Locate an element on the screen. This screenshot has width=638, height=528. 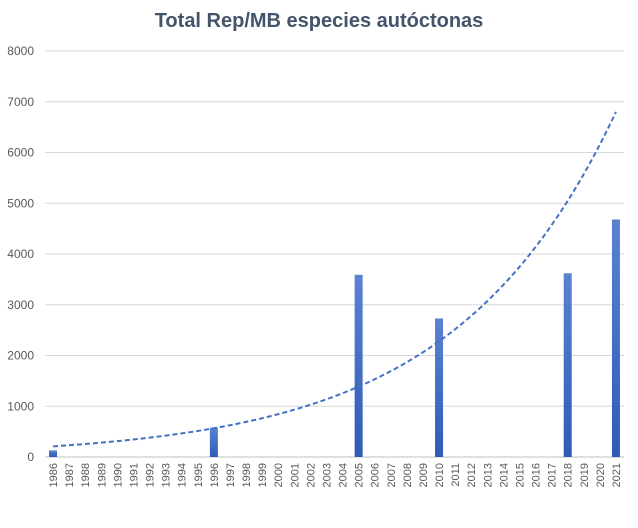
y-tick-label: 3000 is located at coordinates (20, 305).